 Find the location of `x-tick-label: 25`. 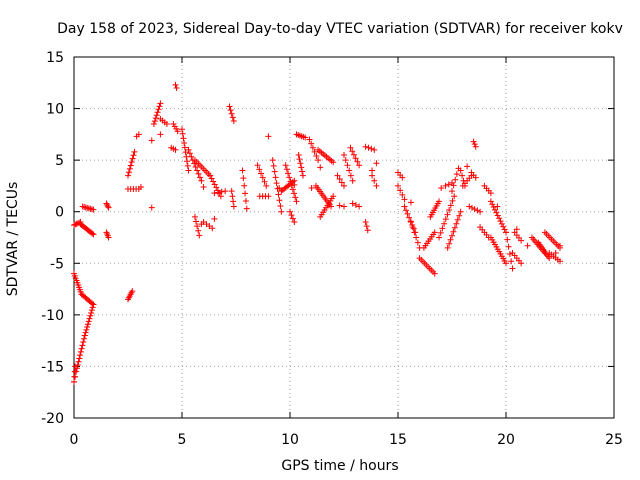

x-tick-label: 25 is located at coordinates (614, 440).